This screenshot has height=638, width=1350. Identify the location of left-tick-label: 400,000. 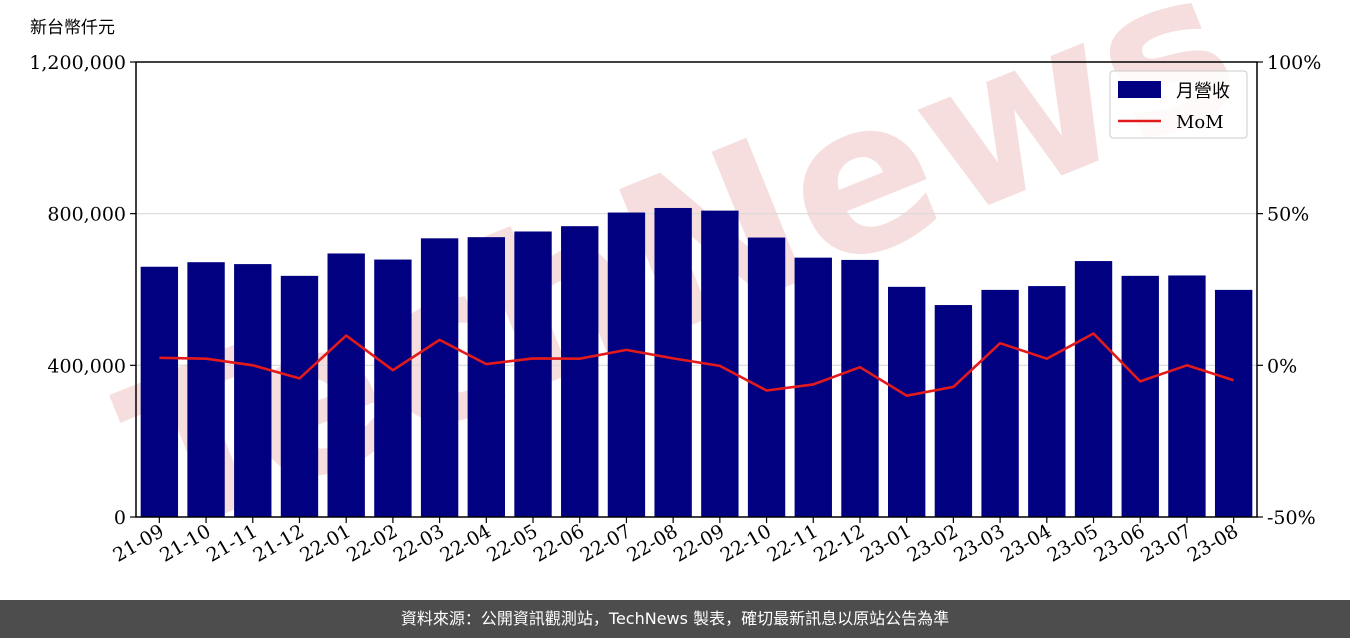
(86, 366).